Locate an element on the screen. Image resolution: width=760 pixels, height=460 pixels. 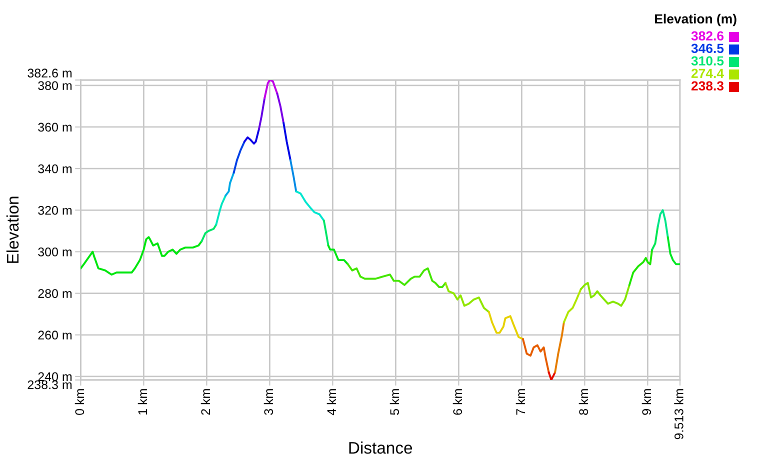
x-tick-label: 4 km is located at coordinates (331, 402).